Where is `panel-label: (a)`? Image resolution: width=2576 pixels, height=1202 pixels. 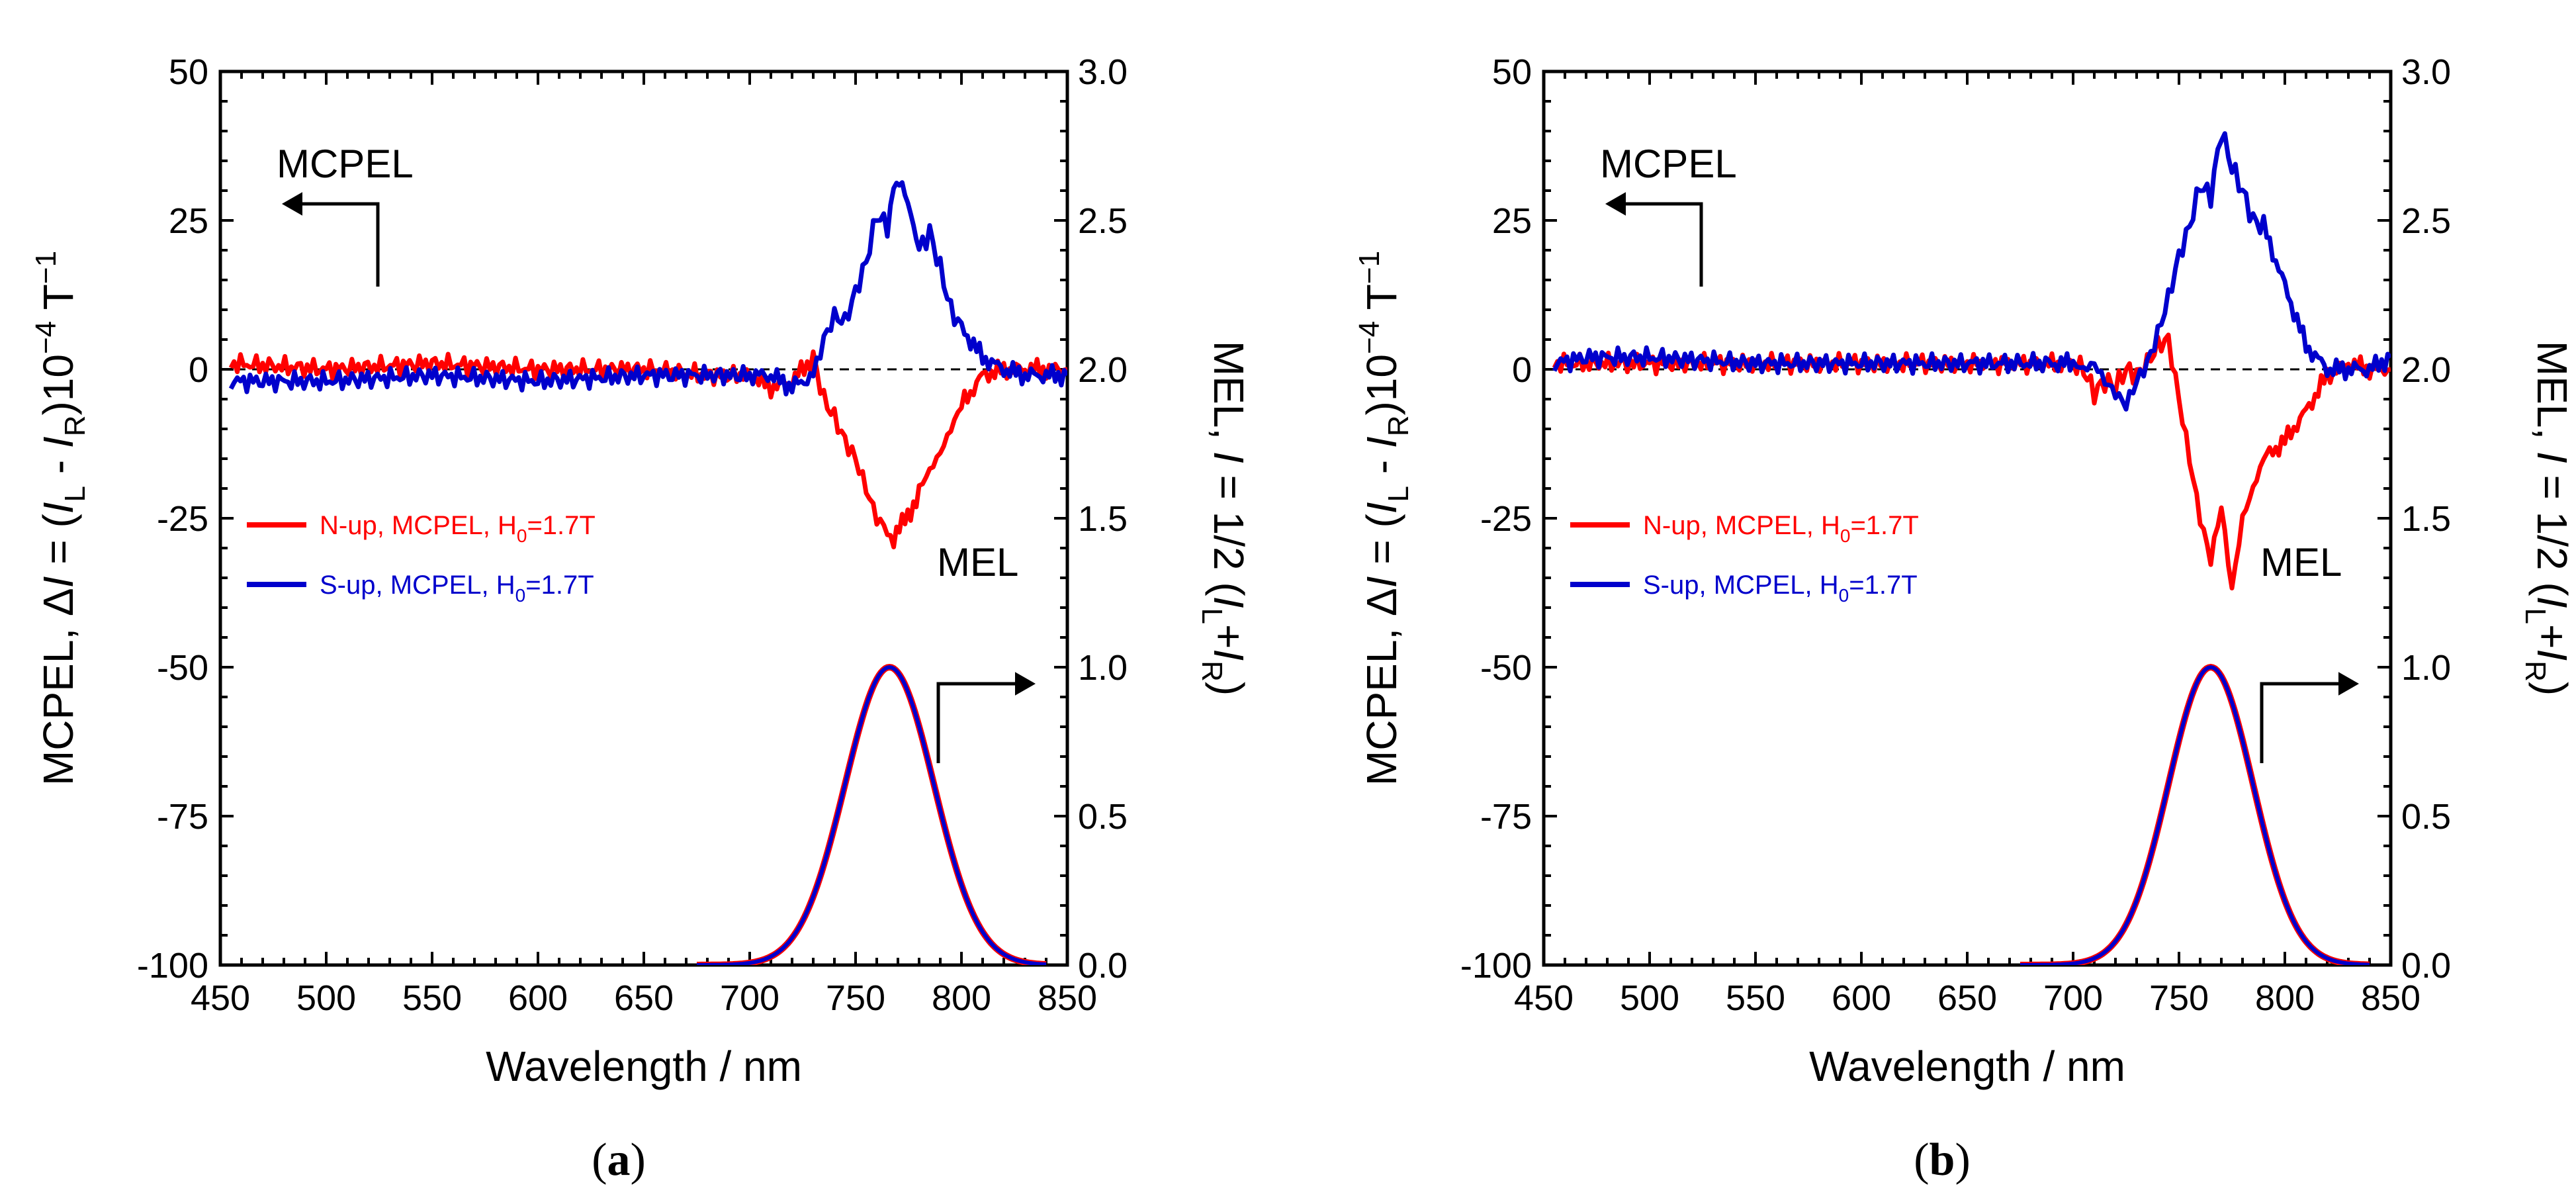
panel-label: (a) is located at coordinates (619, 1159).